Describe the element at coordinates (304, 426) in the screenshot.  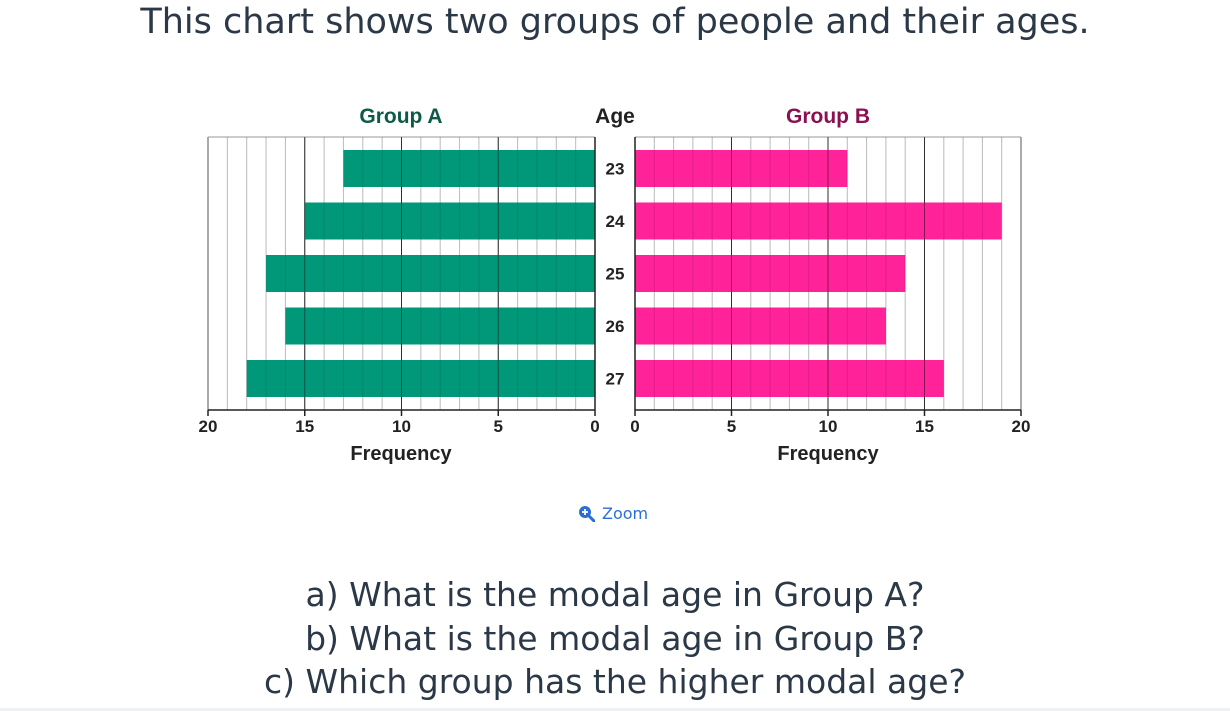
I see `tick-label-left: 15` at that location.